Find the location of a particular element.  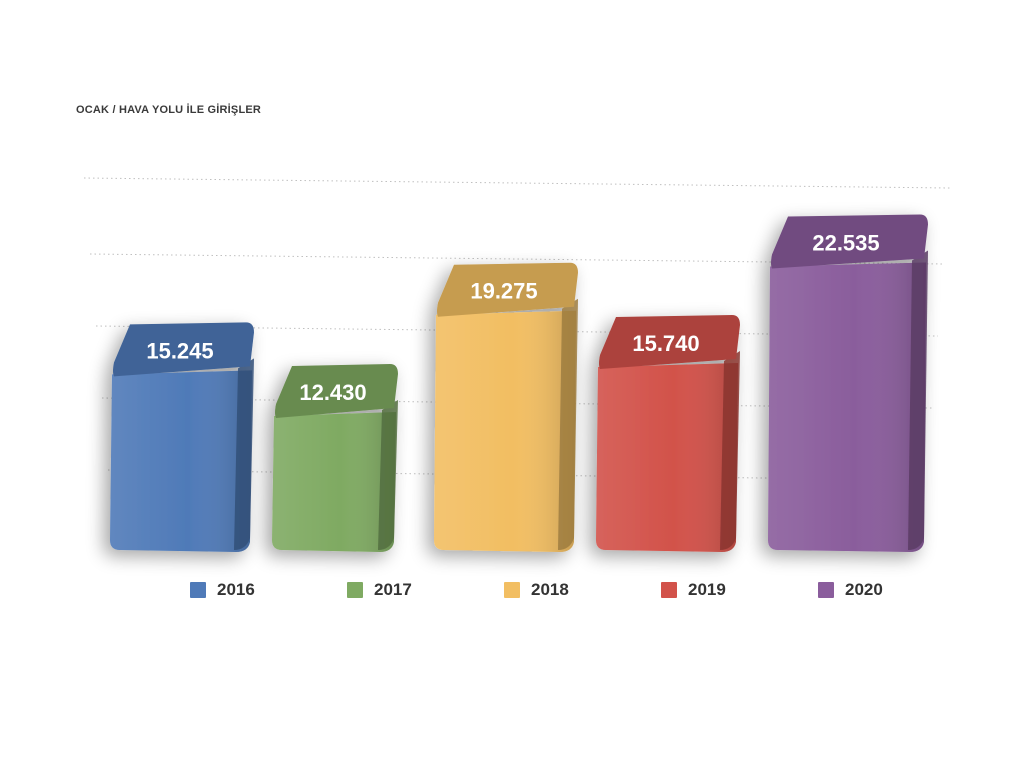

bar-value-label: 22.535 is located at coordinates (845, 242).